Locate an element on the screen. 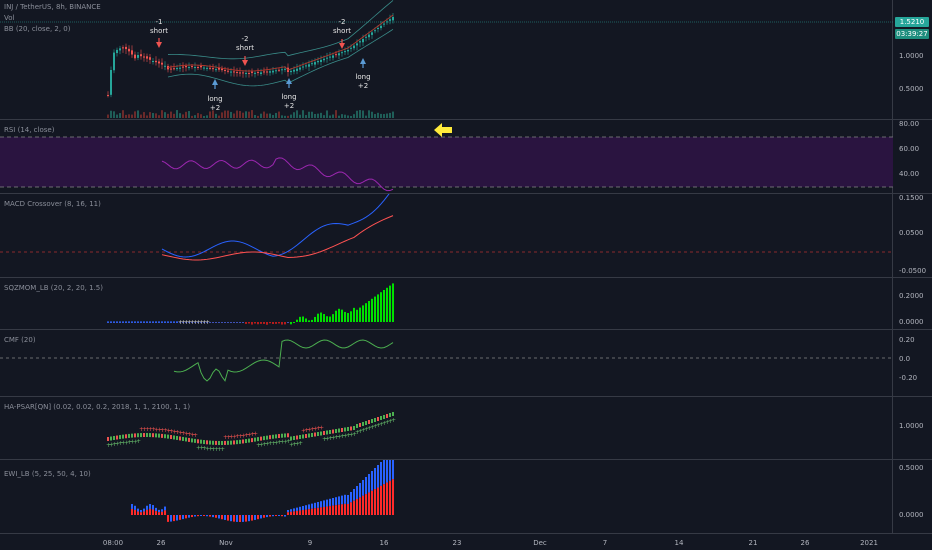  ewi-plot is located at coordinates (446, 496).